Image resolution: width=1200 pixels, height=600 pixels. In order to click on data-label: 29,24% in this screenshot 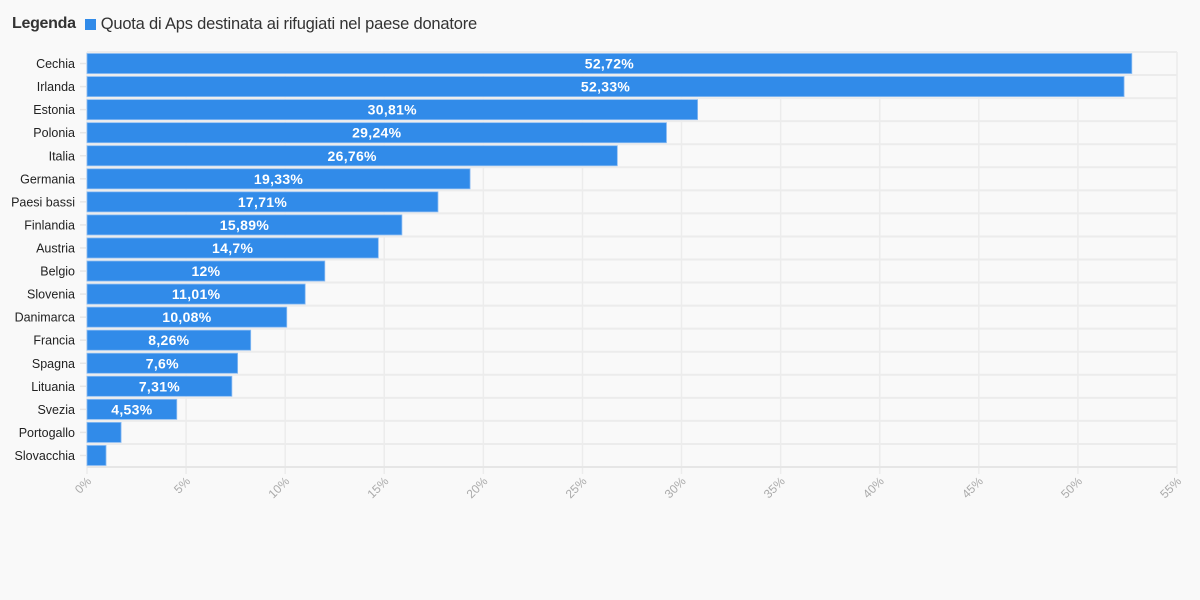, I will do `click(377, 133)`.